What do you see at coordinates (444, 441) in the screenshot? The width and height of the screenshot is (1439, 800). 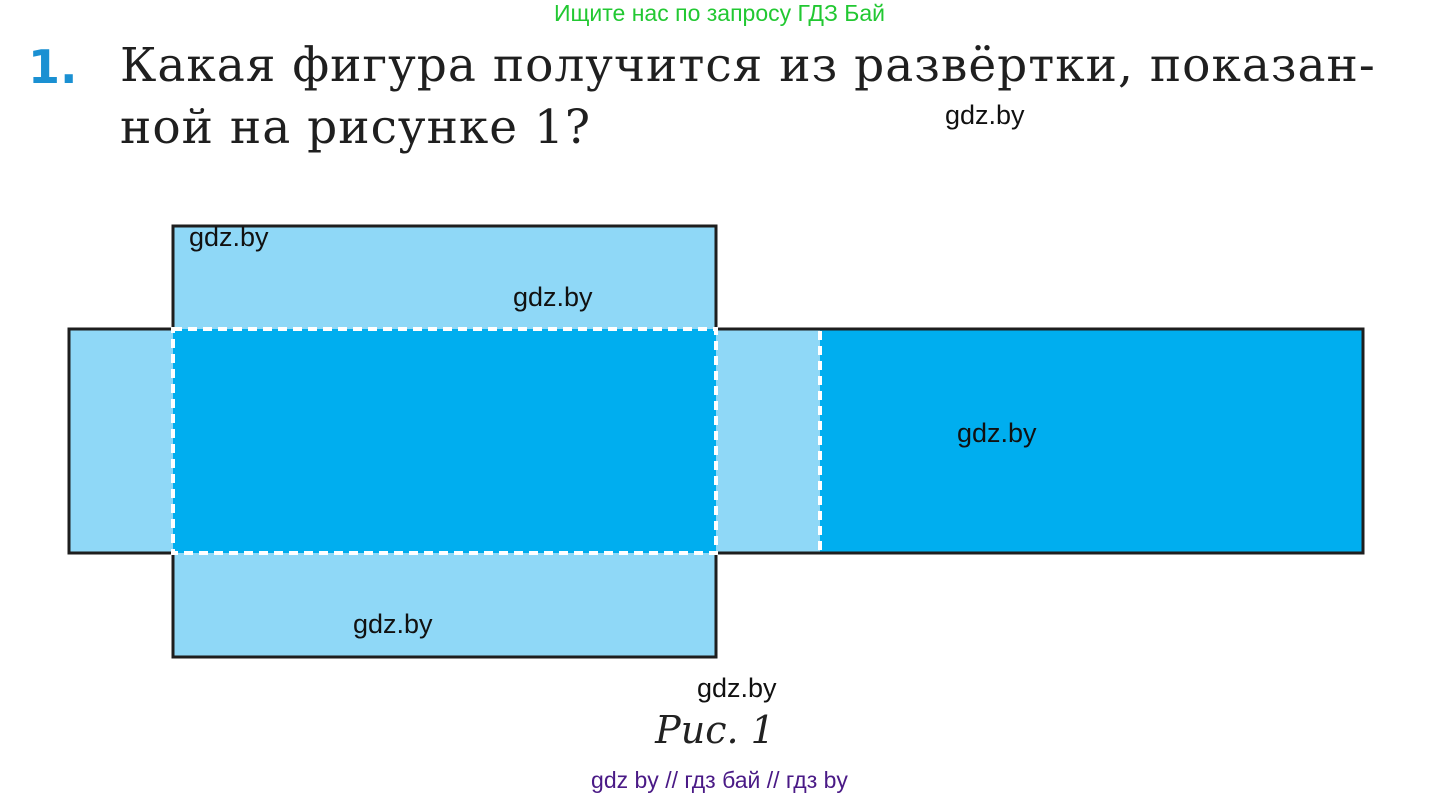 I see `main-face` at bounding box center [444, 441].